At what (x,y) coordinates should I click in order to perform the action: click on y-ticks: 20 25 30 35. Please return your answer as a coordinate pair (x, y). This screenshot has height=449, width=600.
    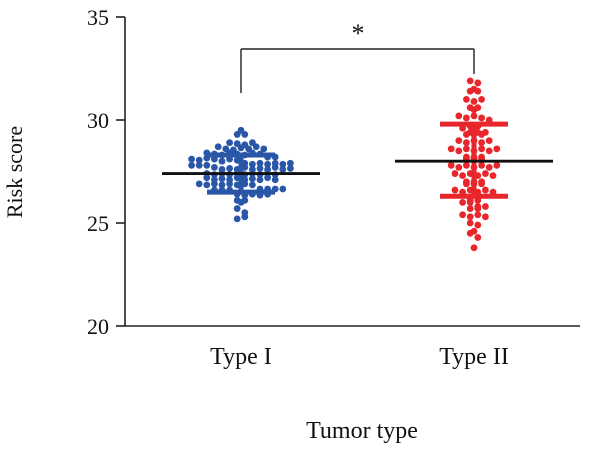
    Looking at the image, I should click on (106, 172).